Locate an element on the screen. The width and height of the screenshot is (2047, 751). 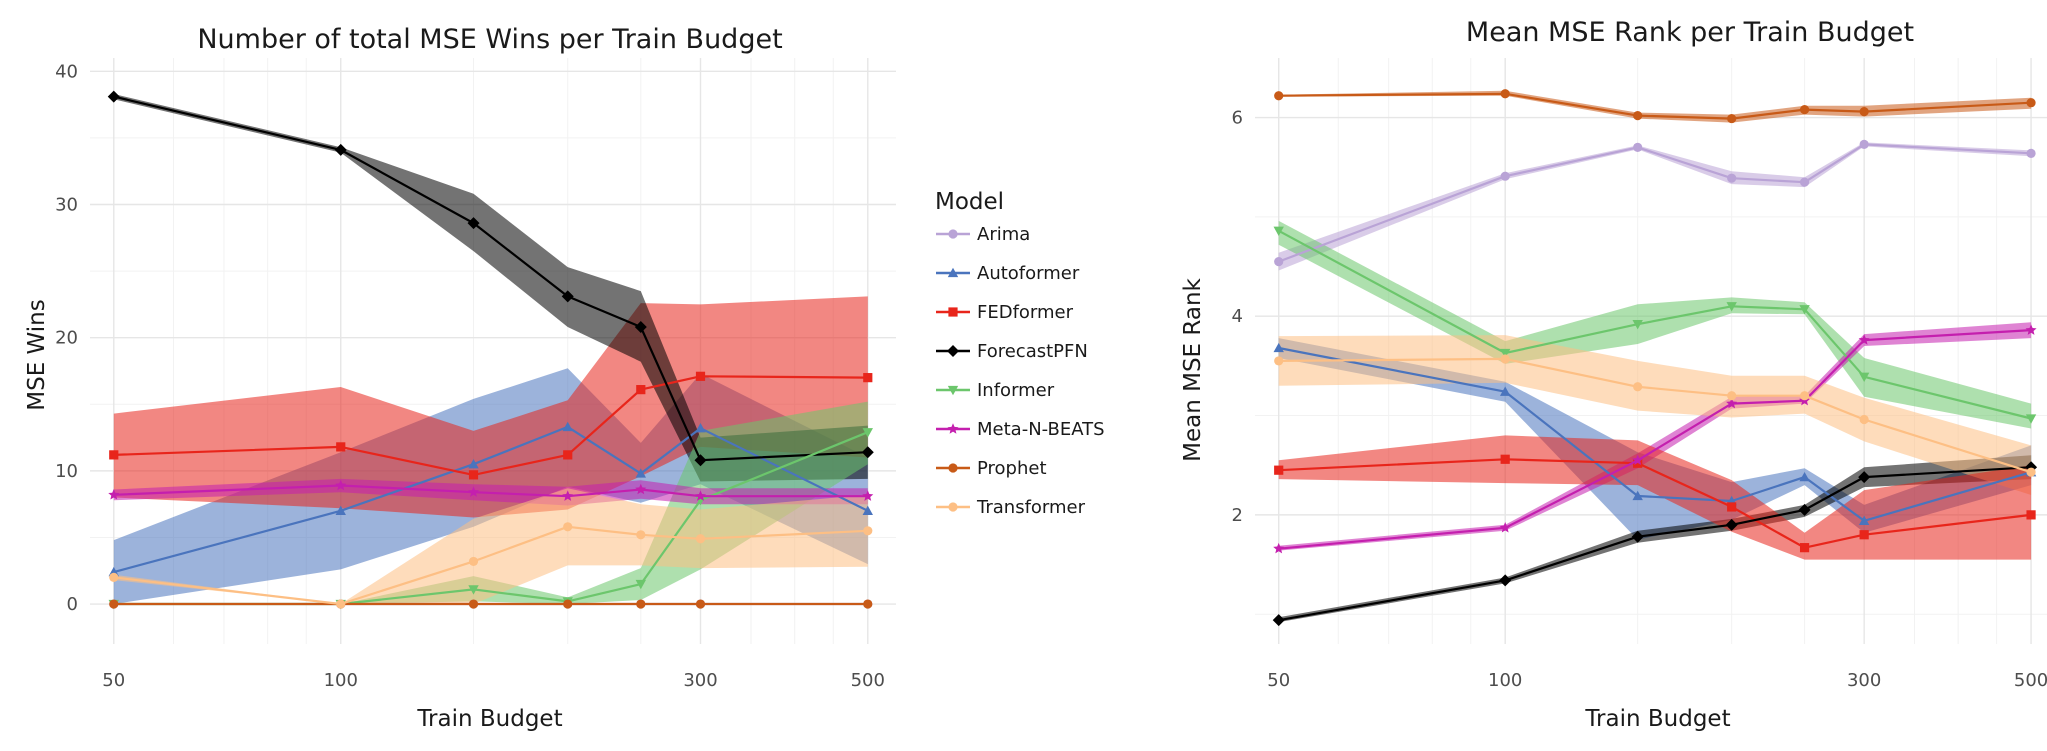
legend-item-prophet: Prophet is located at coordinates (991, 468).